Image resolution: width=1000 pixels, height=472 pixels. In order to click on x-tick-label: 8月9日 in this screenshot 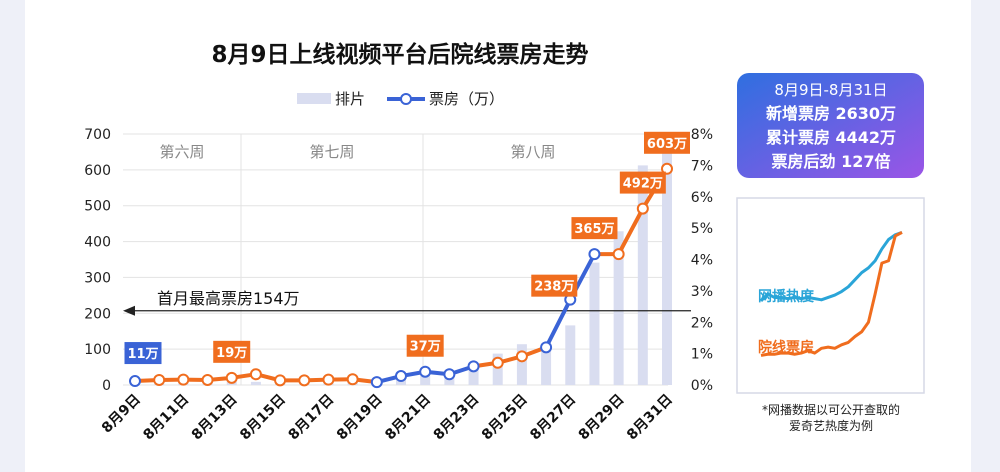, I will do `click(121, 414)`.